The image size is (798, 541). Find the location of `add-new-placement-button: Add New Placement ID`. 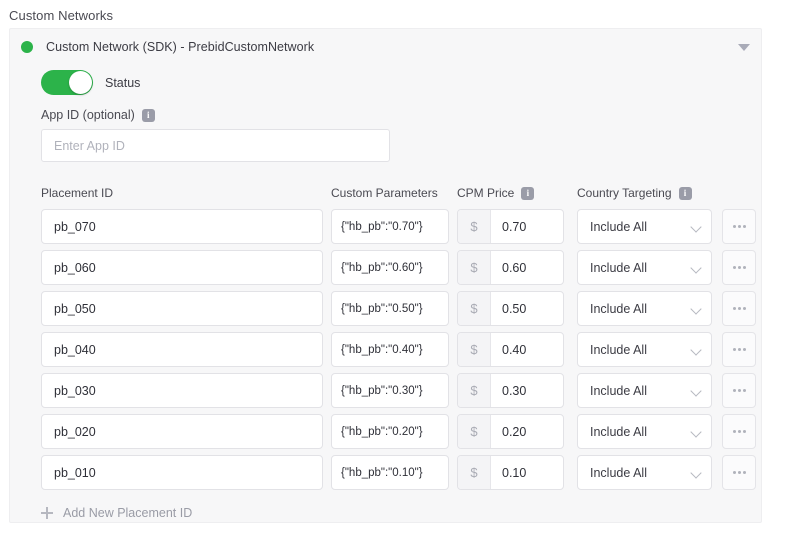

add-new-placement-button: Add New Placement ID is located at coordinates (136, 513).